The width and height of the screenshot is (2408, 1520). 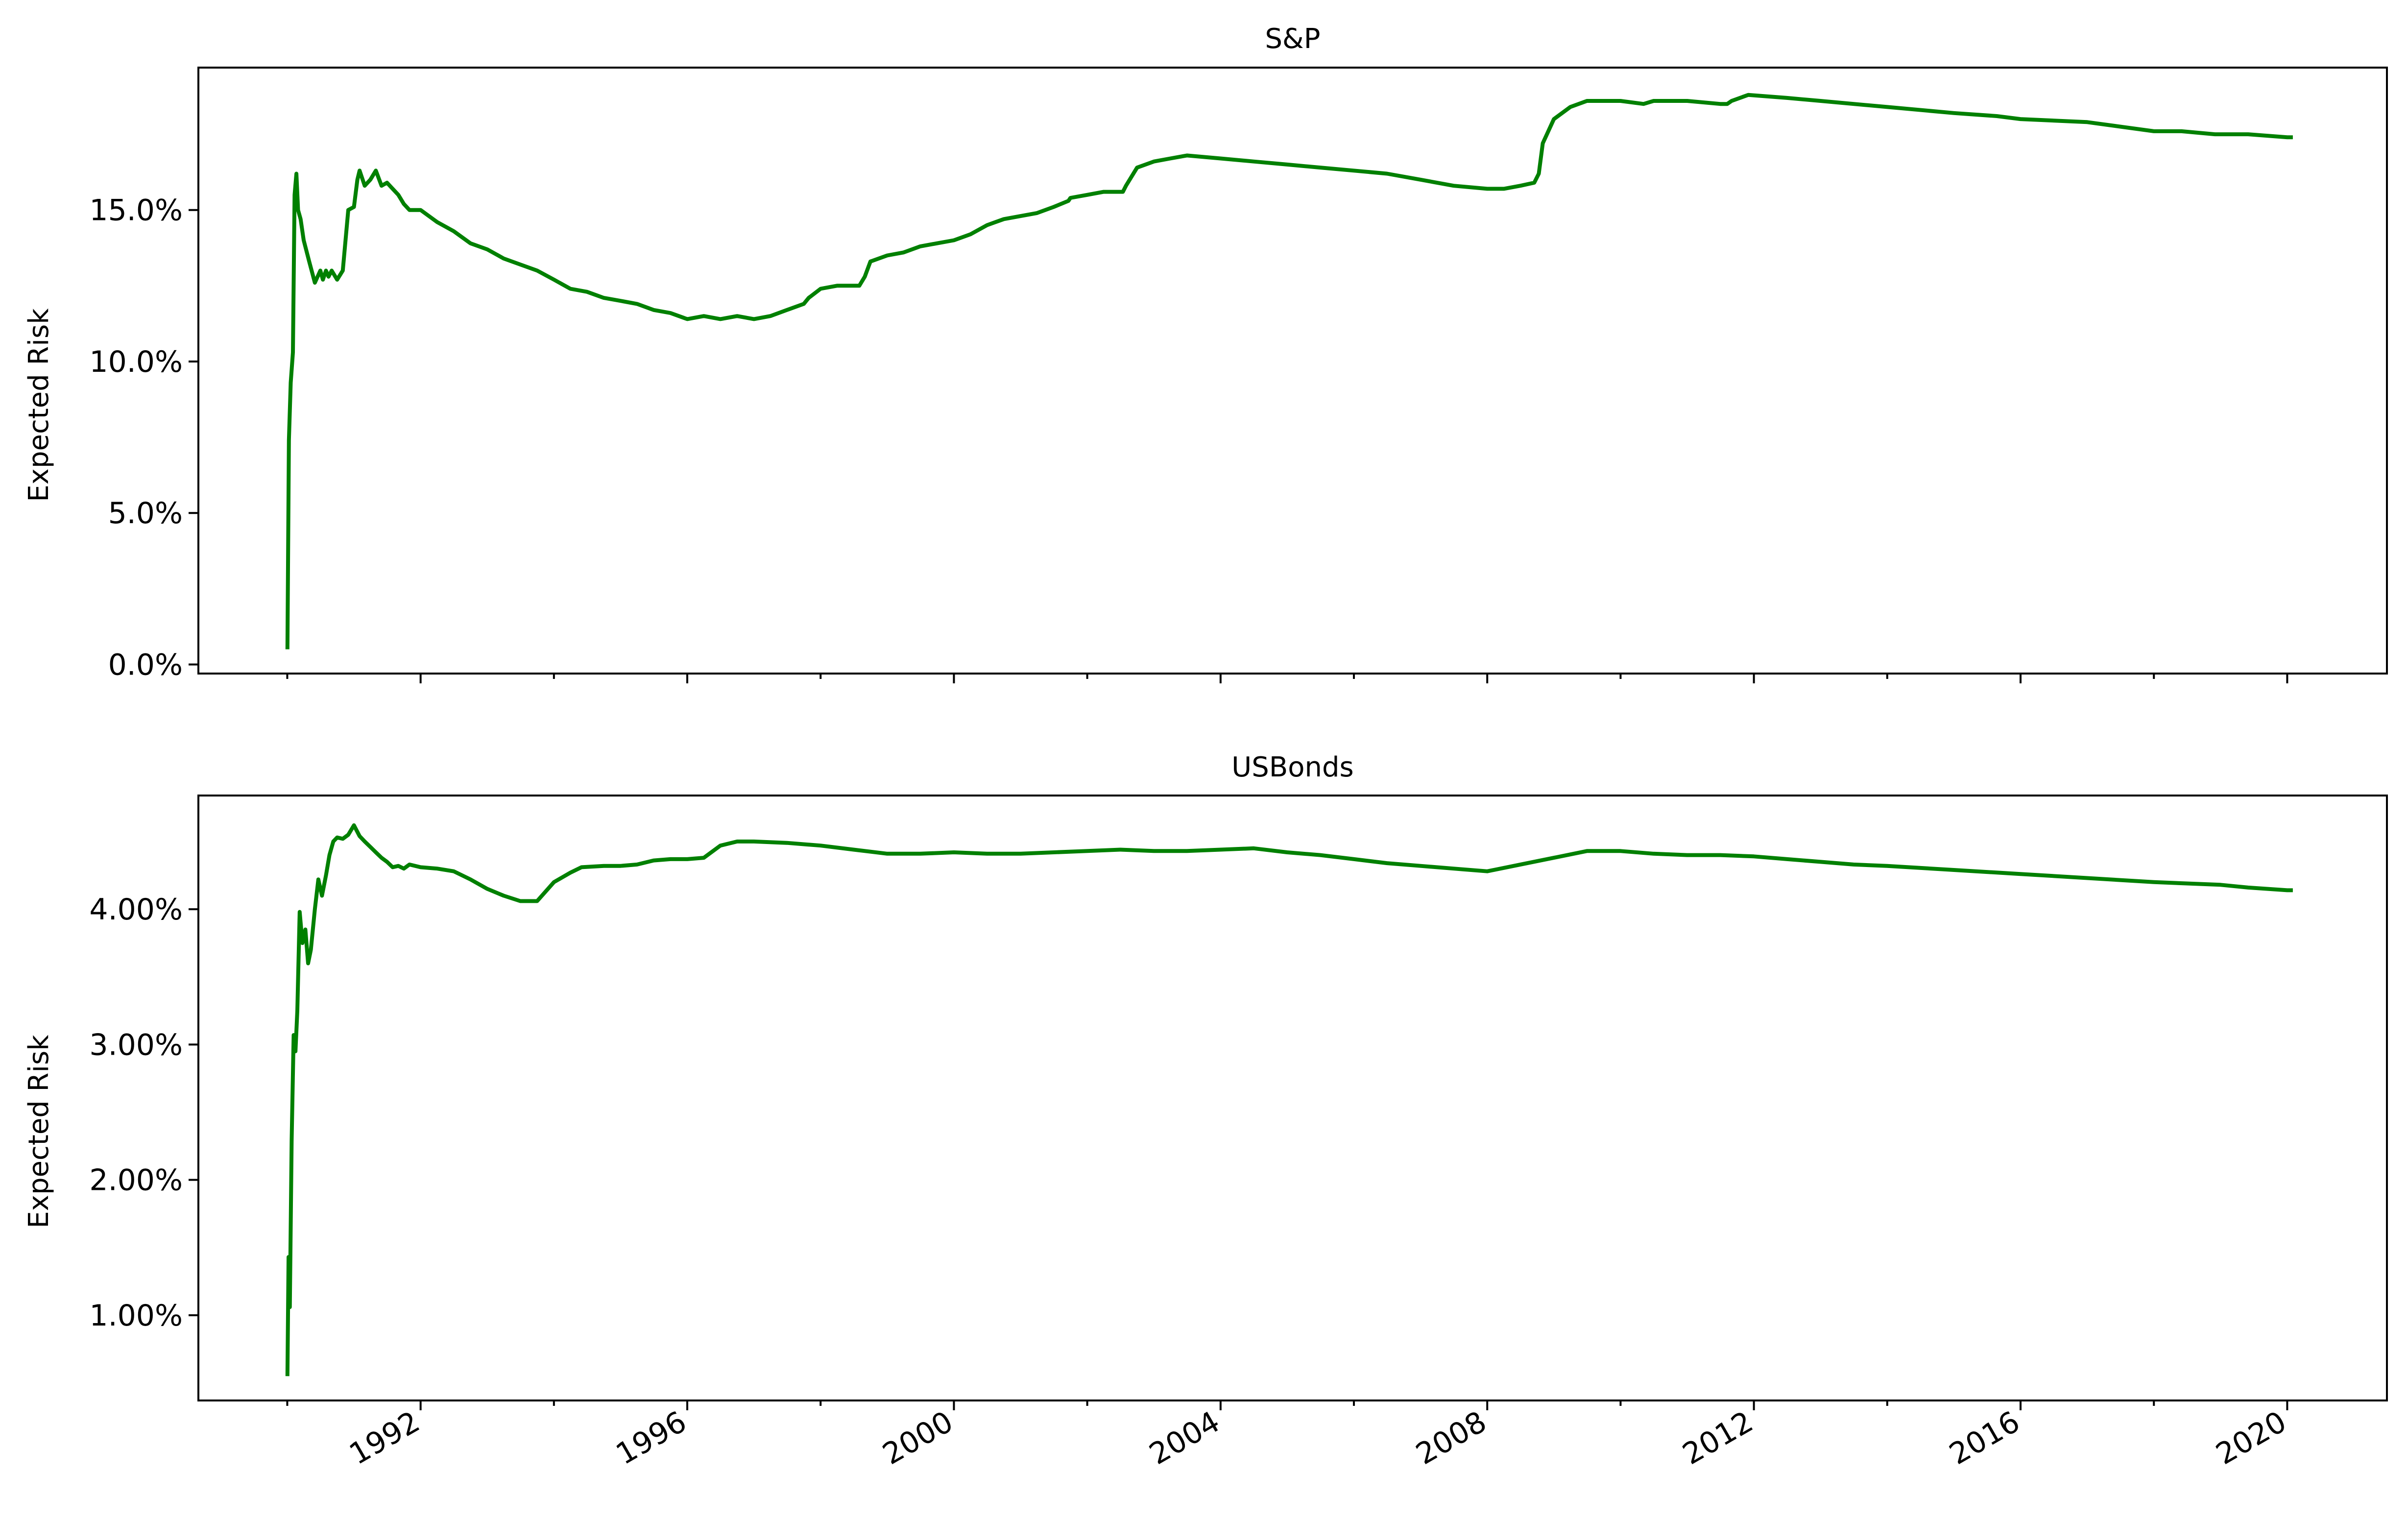 What do you see at coordinates (145, 665) in the screenshot?
I see `y-tick-label: 0.0%` at bounding box center [145, 665].